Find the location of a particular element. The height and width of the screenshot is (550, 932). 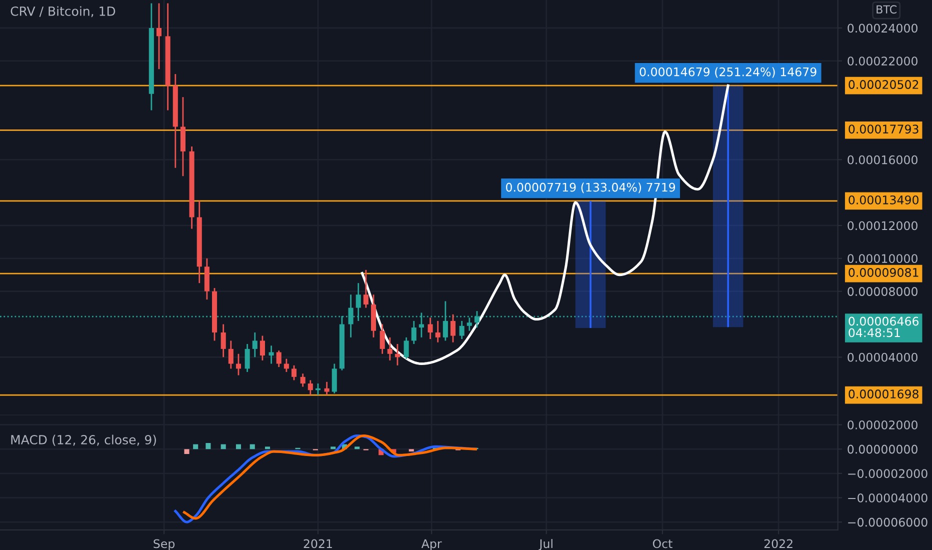

ref-line-label: 0.00006466 04:48:51 is located at coordinates (883, 327).